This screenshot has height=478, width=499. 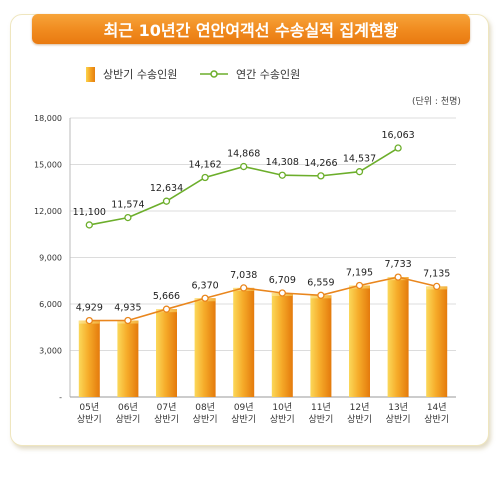 What do you see at coordinates (60, 397) in the screenshot?
I see `y-tick-label: -` at bounding box center [60, 397].